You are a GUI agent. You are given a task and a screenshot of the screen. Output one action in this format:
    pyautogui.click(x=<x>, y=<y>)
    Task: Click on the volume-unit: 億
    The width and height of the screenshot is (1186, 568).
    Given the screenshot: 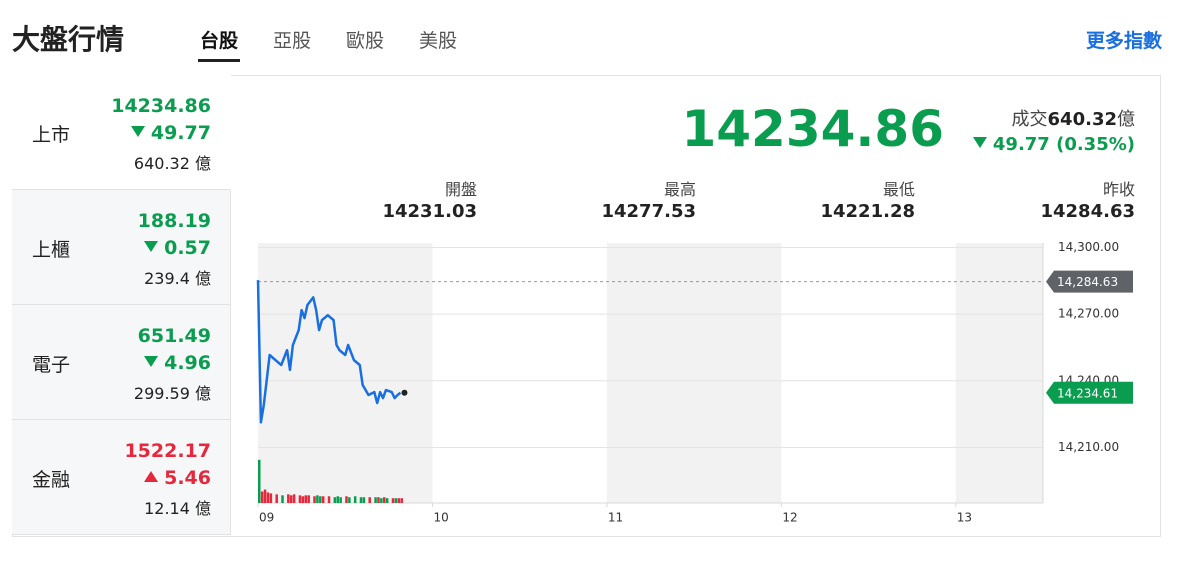 What is the action you would take?
    pyautogui.click(x=1126, y=119)
    